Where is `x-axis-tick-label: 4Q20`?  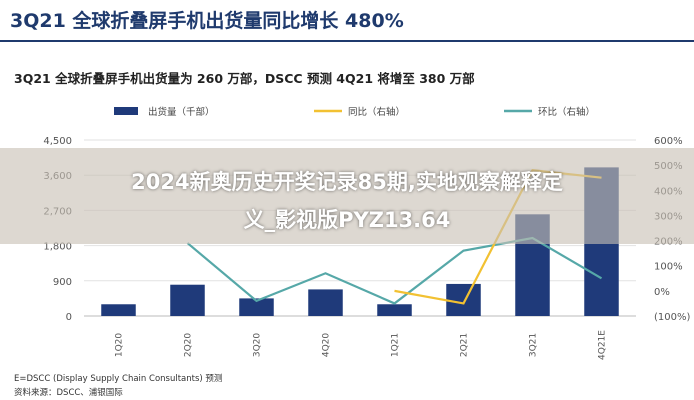
x-axis-tick-label: 4Q20 is located at coordinates (327, 345).